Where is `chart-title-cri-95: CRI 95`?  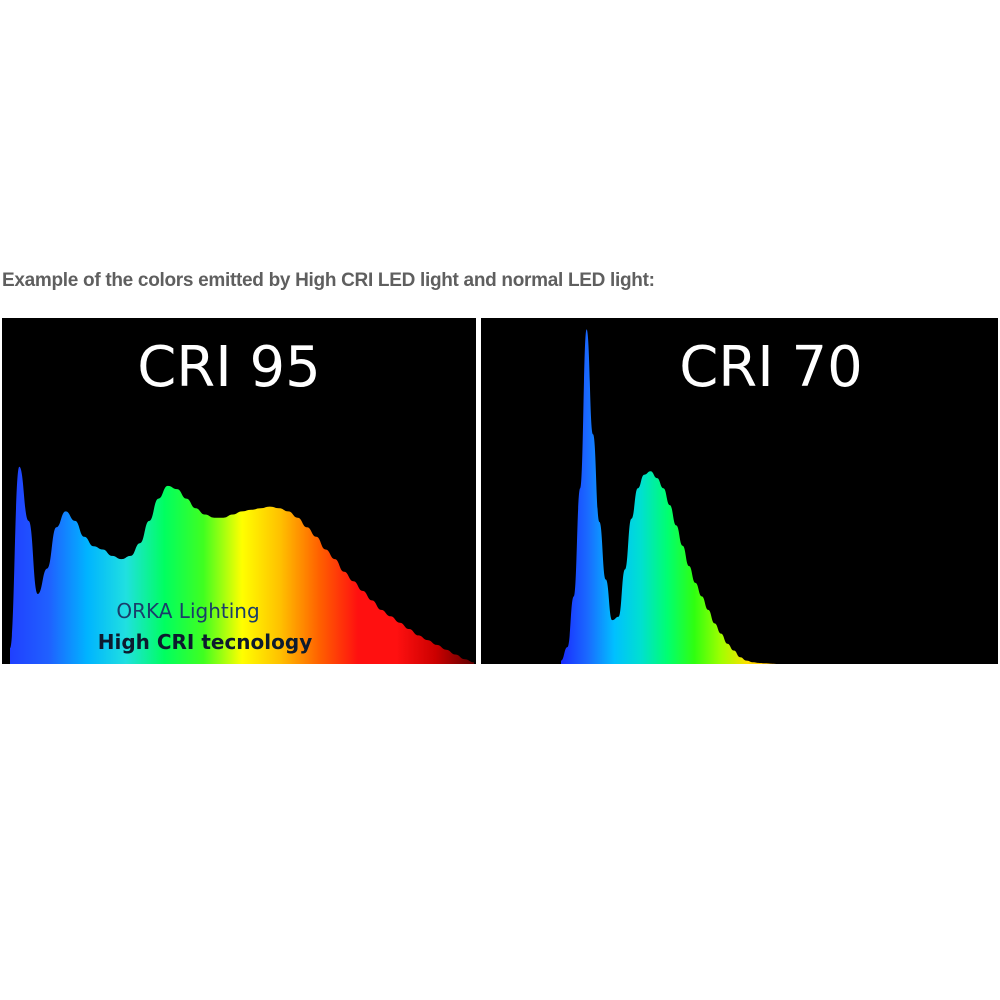
chart-title-cri-95: CRI 95 is located at coordinates (229, 367).